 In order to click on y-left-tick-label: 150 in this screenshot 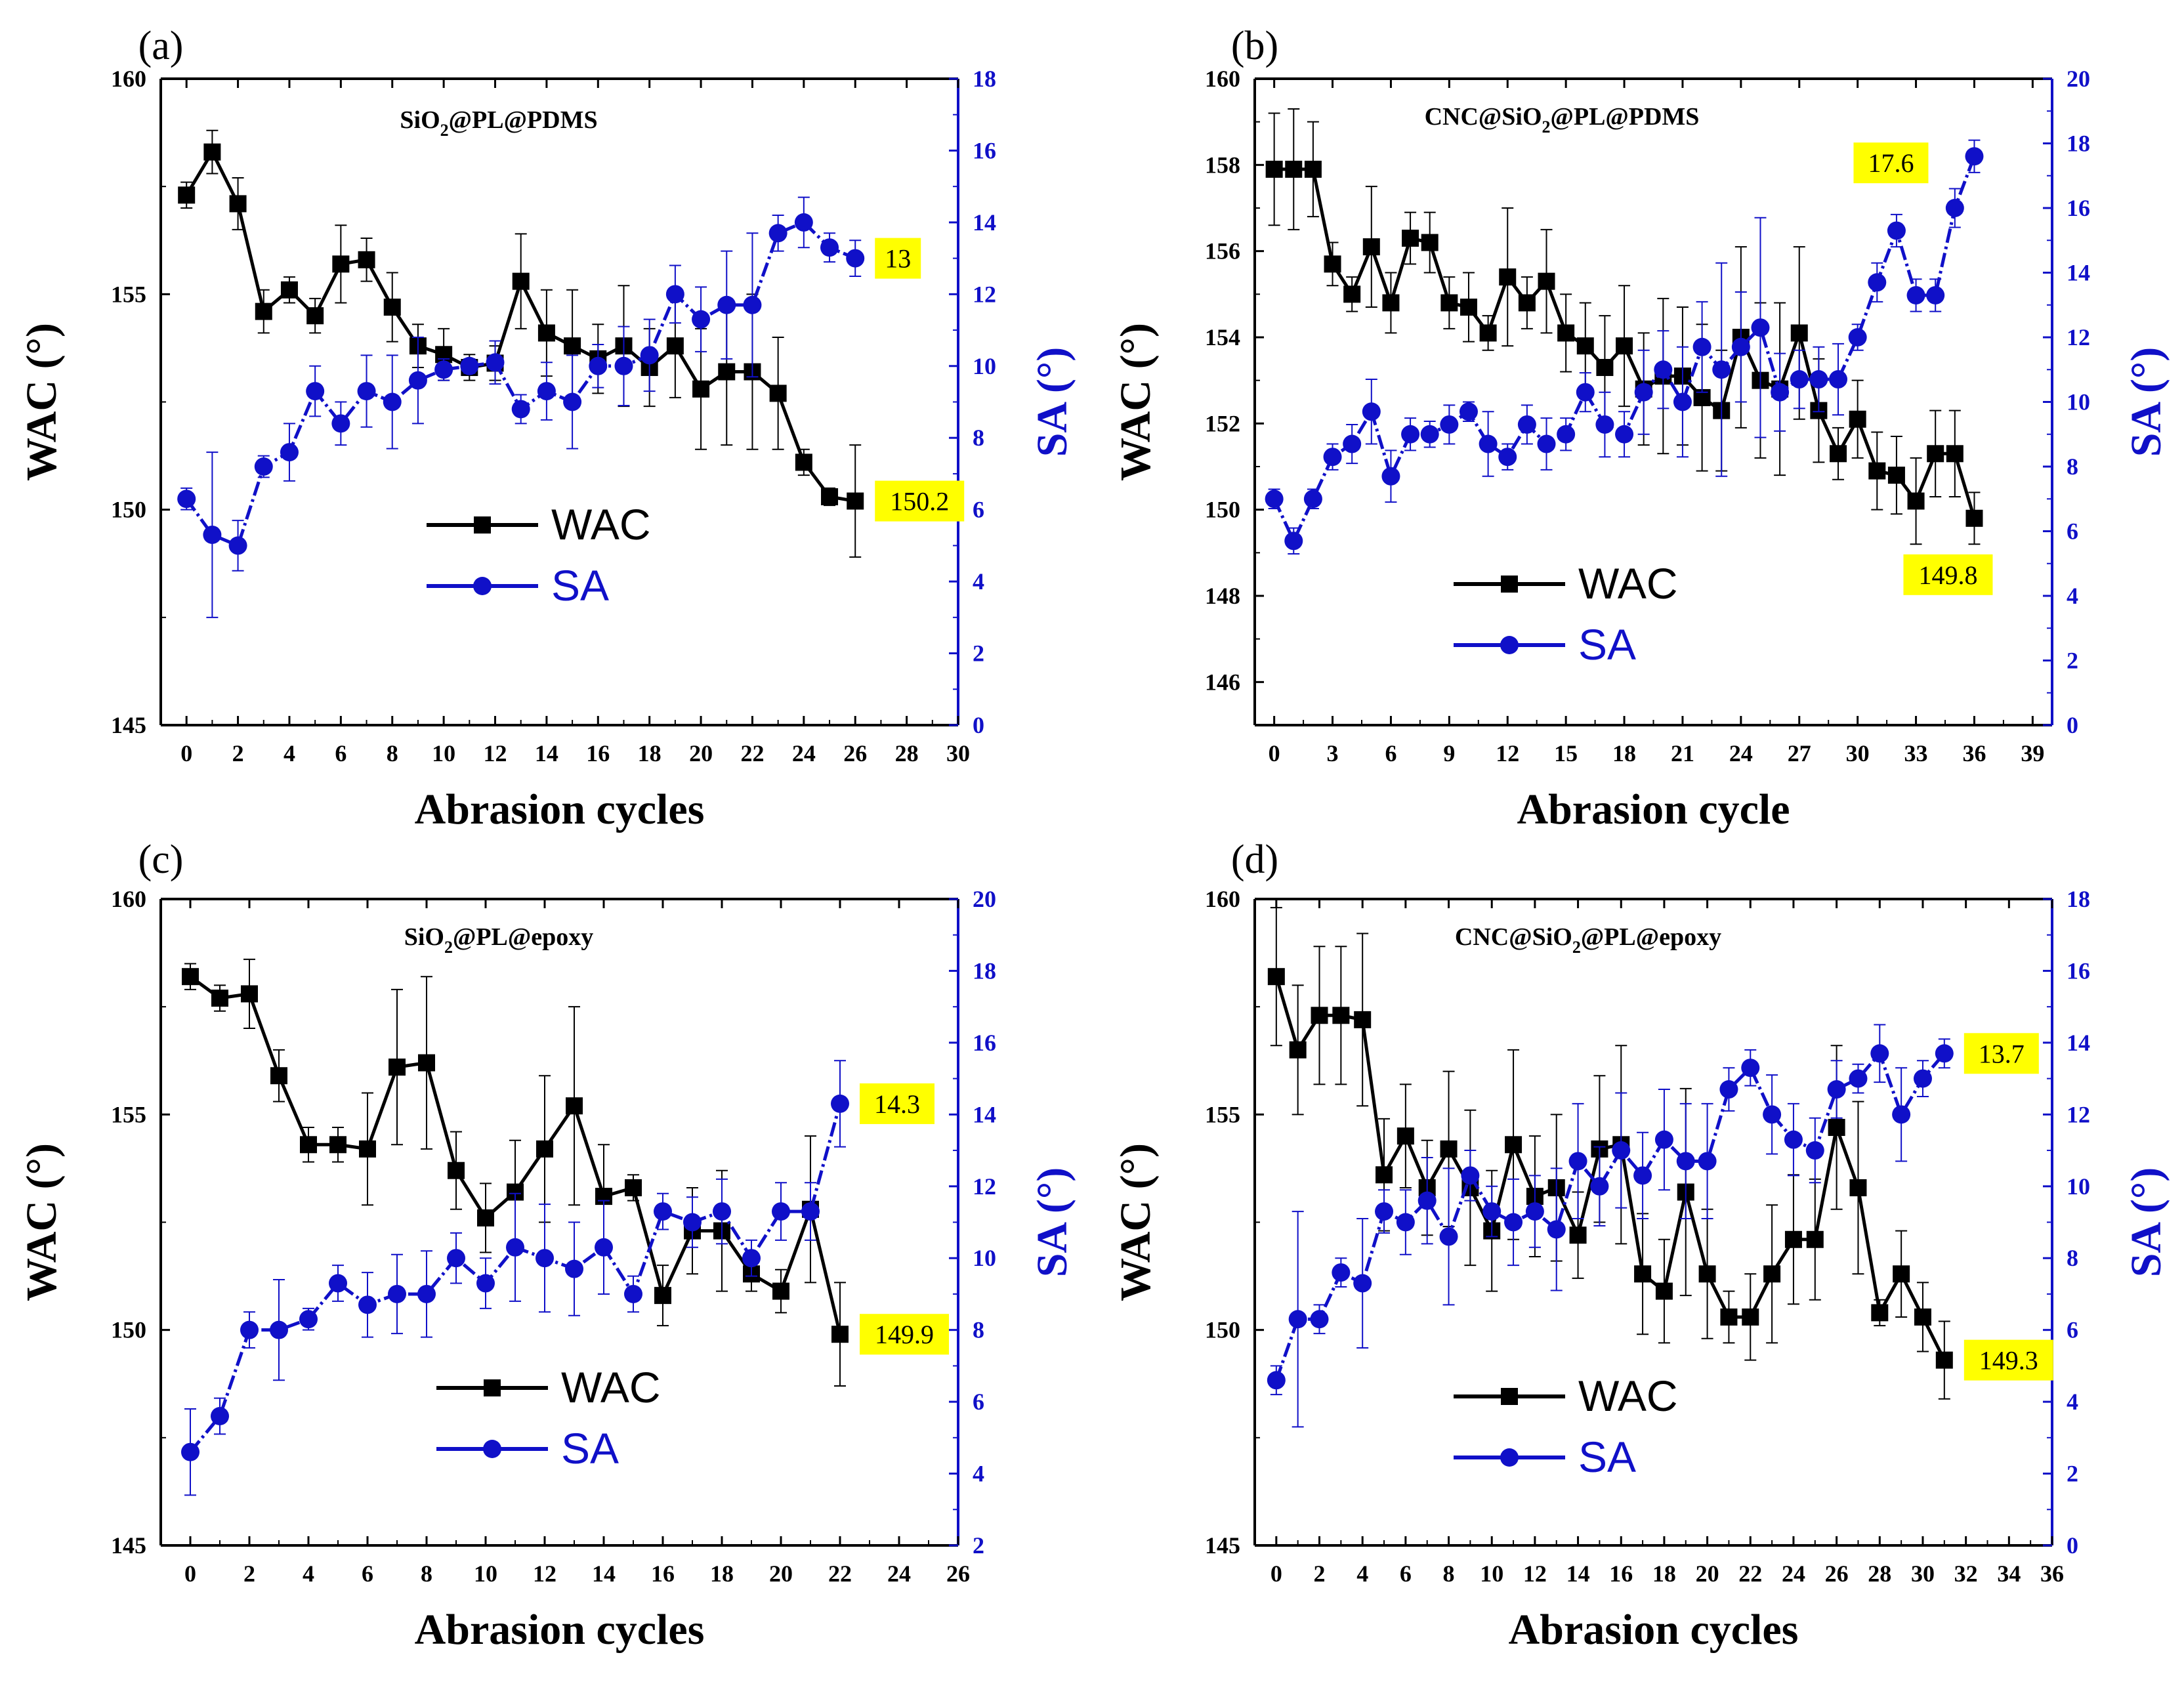, I will do `click(1222, 510)`.